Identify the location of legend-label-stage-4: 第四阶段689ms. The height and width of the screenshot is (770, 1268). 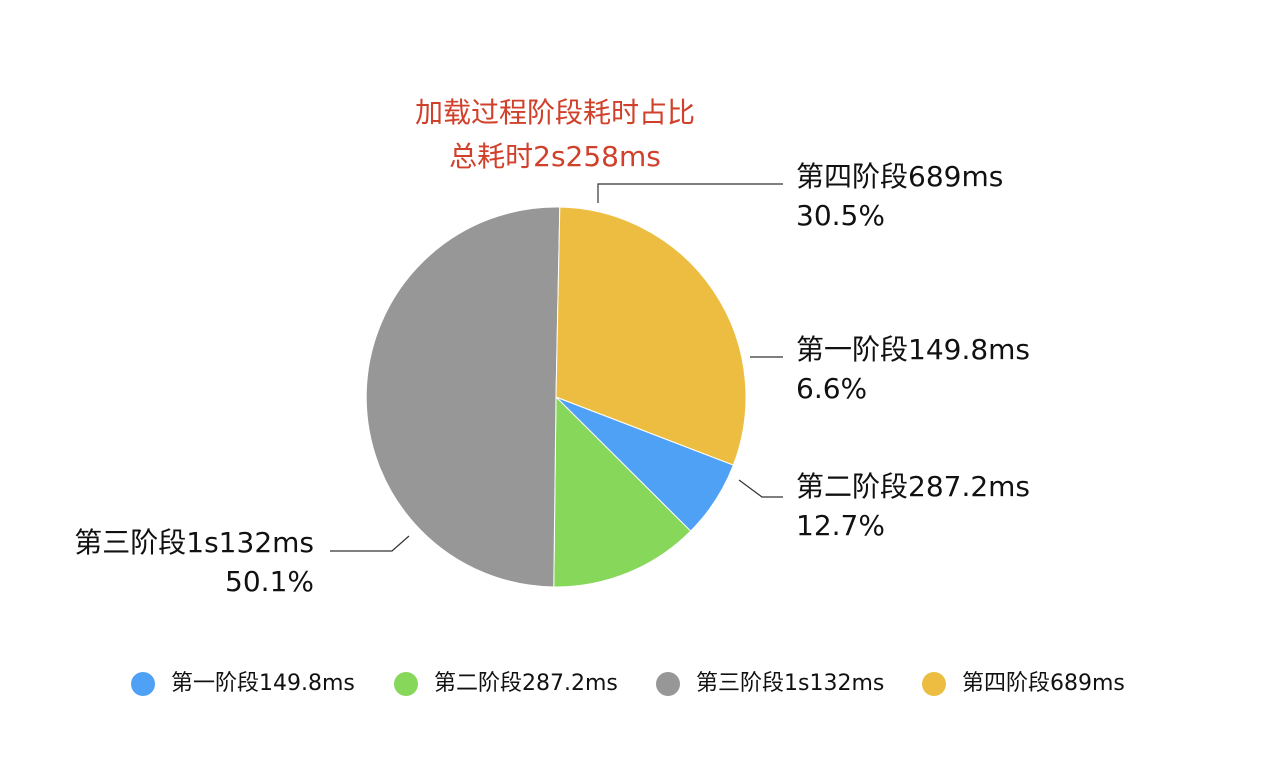
(1043, 683).